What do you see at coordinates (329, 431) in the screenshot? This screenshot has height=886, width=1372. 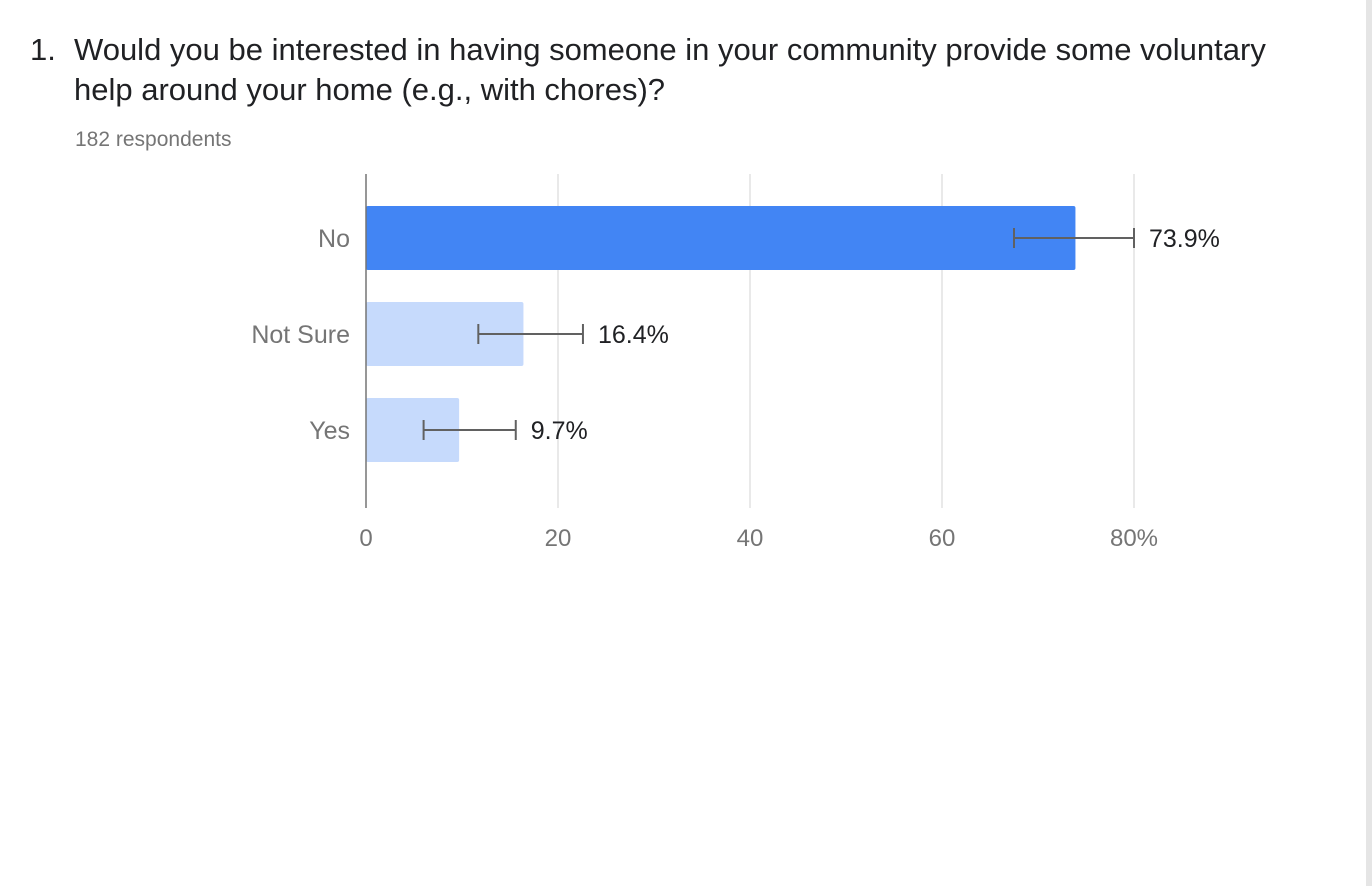 I see `category-label-yes: Yes` at bounding box center [329, 431].